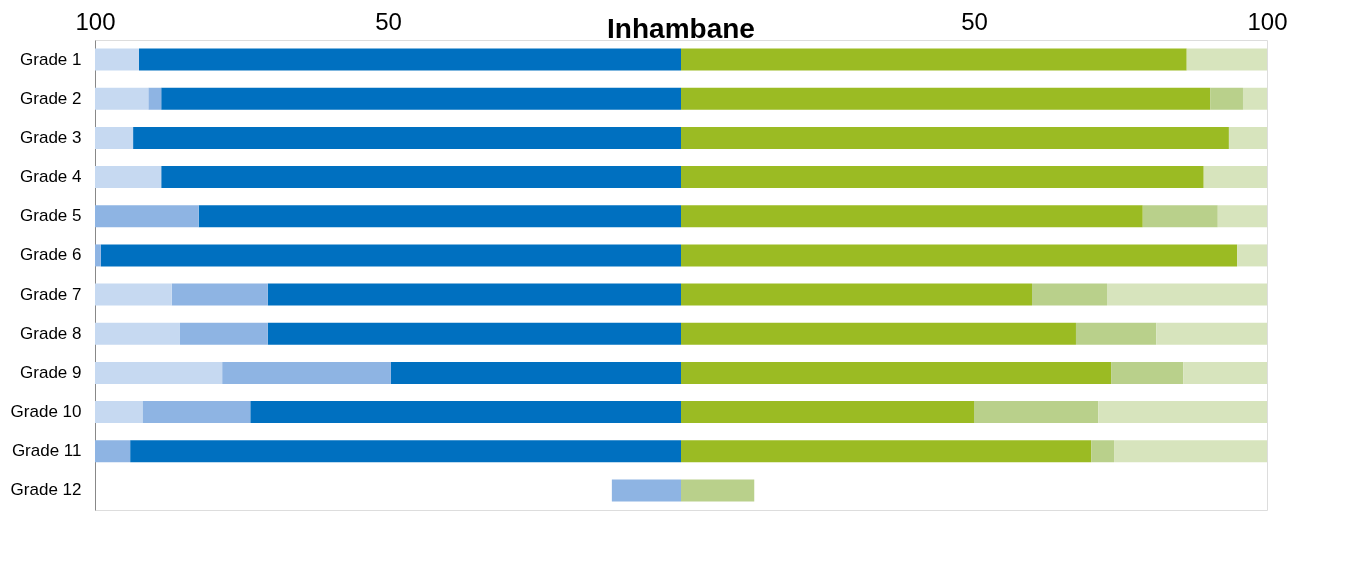 This screenshot has height=565, width=1372. Describe the element at coordinates (51, 177) in the screenshot. I see `y-tick-label: Grade 4` at that location.